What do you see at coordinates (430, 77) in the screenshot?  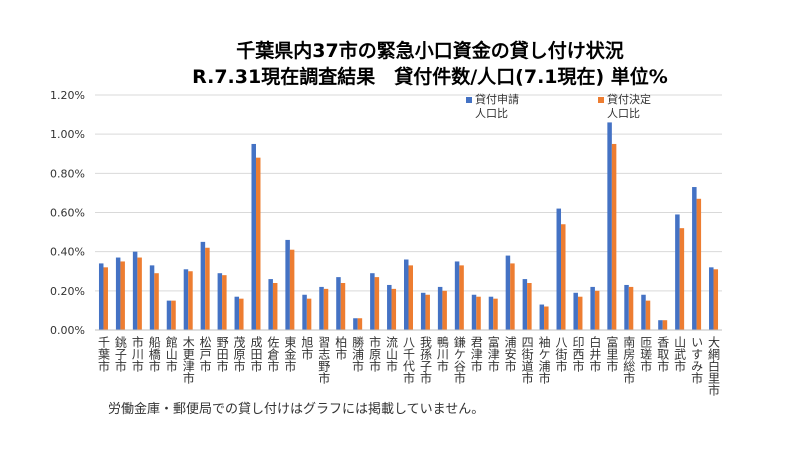 I see `chart-subtitle: R.7.31現在調査結果 貸付件数/人口(7.1現在) 単位%` at bounding box center [430, 77].